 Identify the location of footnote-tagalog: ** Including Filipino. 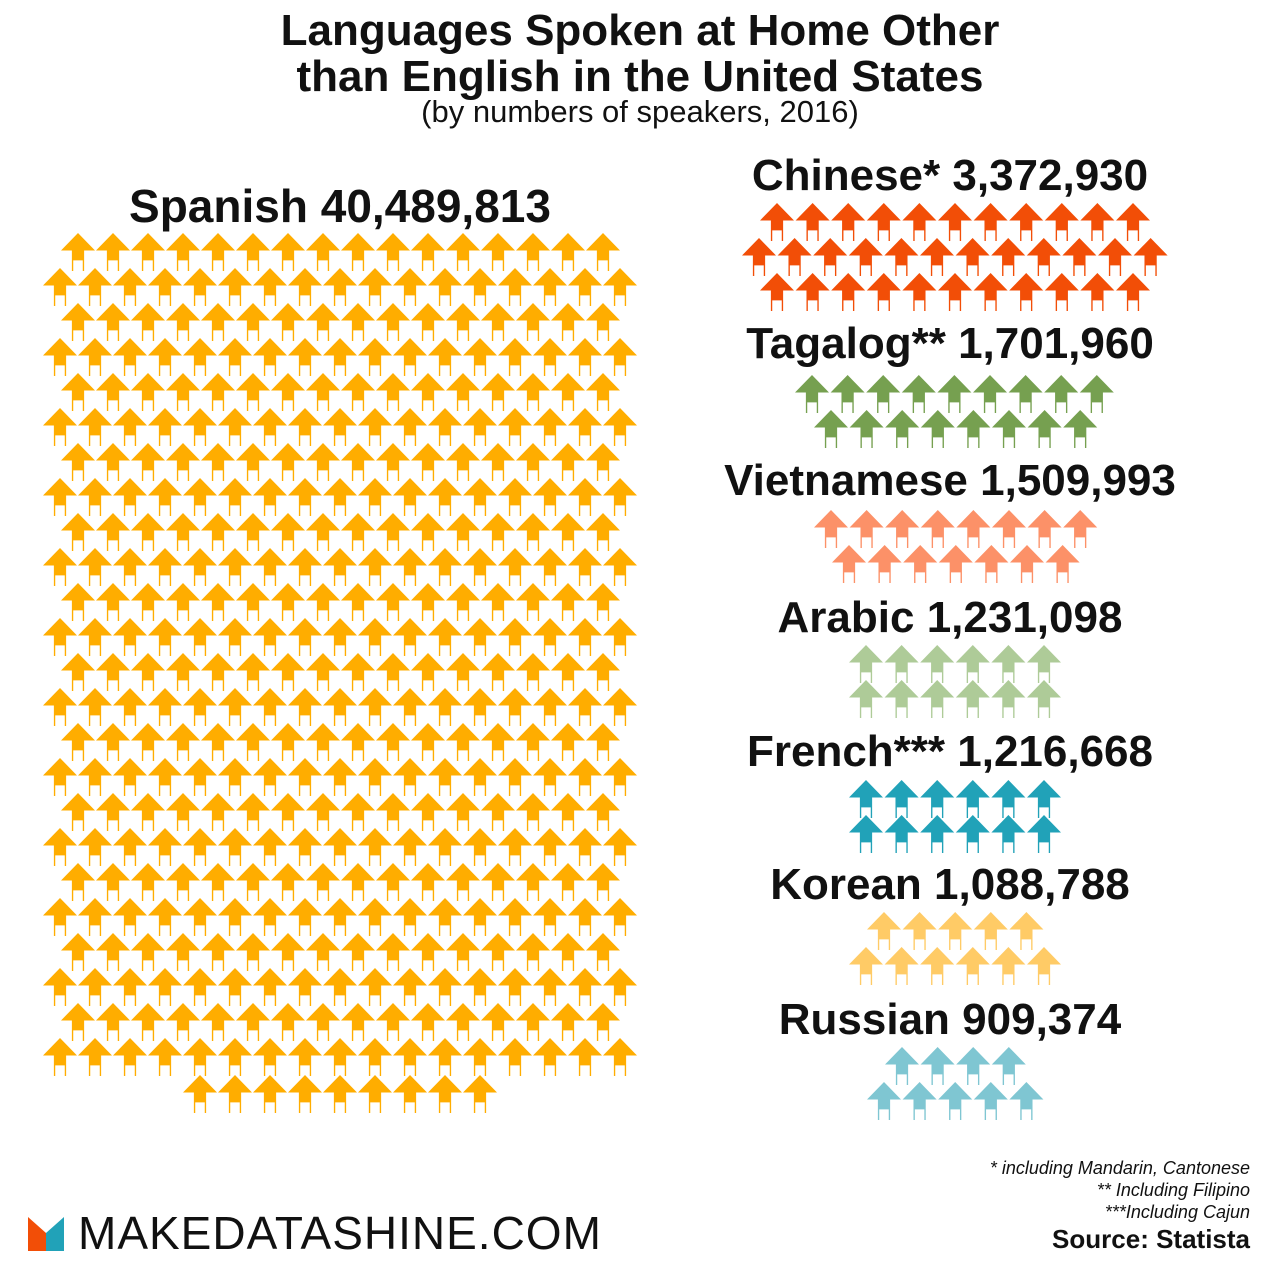
(1173, 1190).